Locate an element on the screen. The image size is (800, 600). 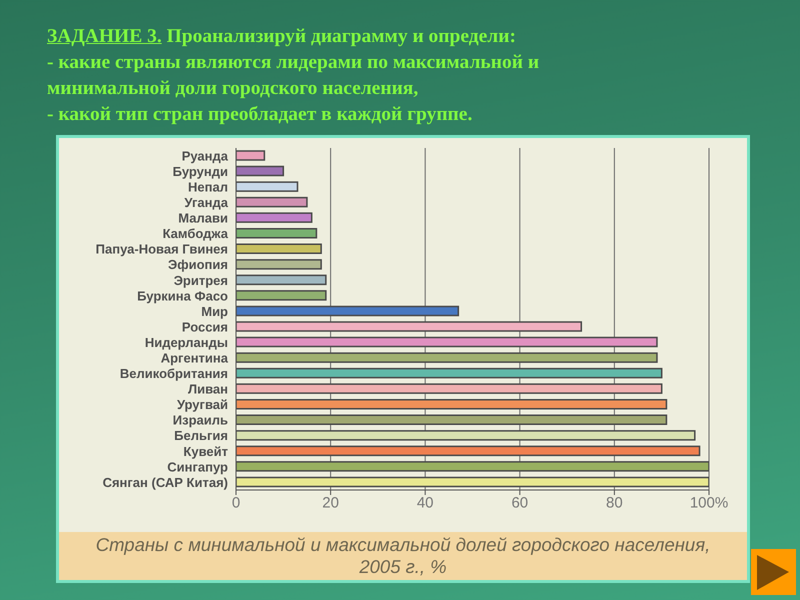
y-tick-label: Папуа-Новая Гвинея is located at coordinates (162, 249).